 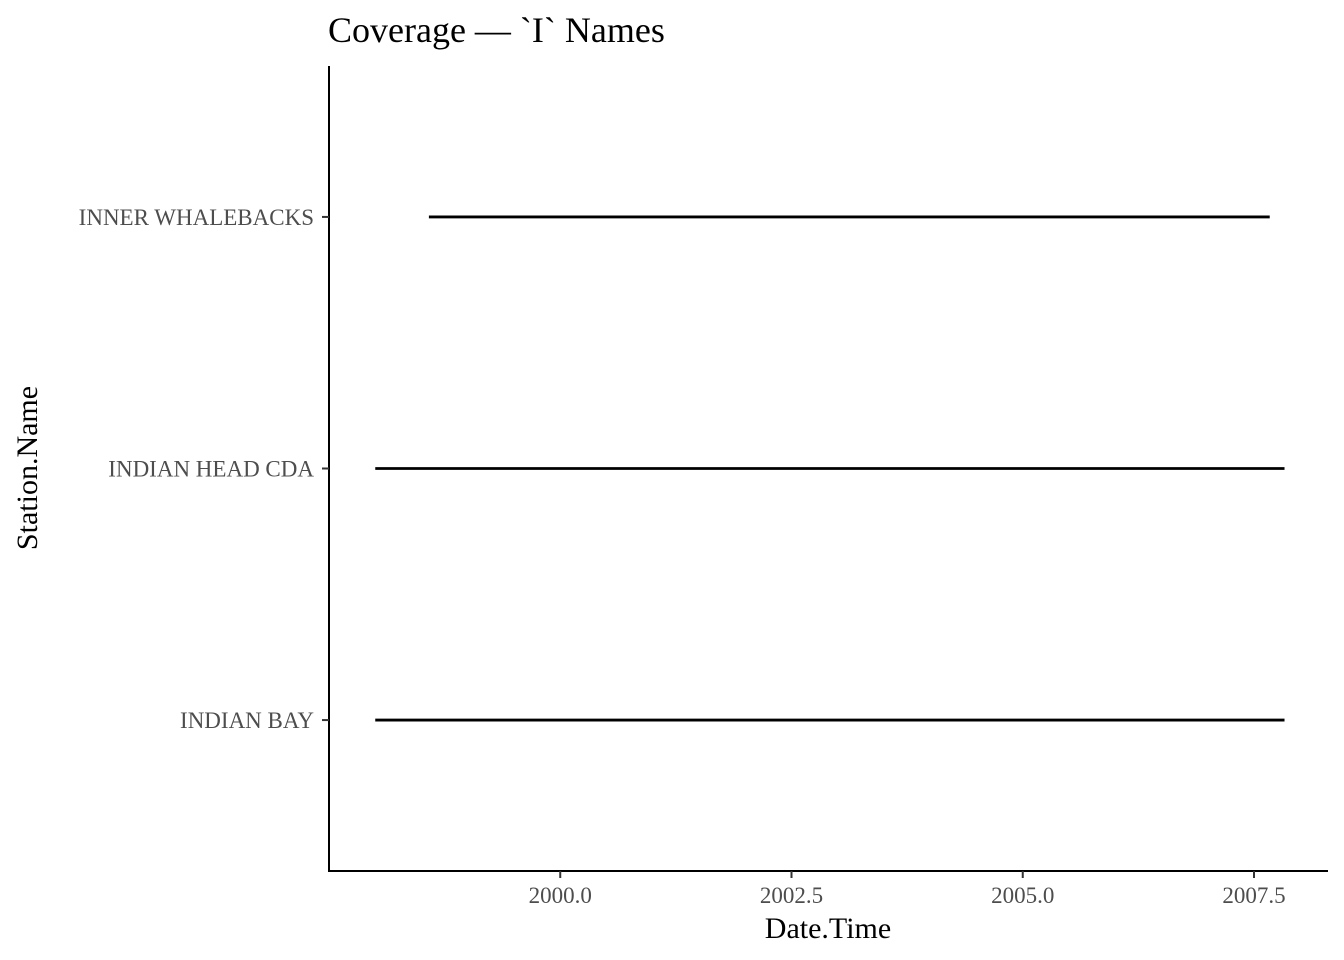 What do you see at coordinates (196, 217) in the screenshot?
I see `y-tick-label-inner-whalebacks: INNER WHALEBACKS` at bounding box center [196, 217].